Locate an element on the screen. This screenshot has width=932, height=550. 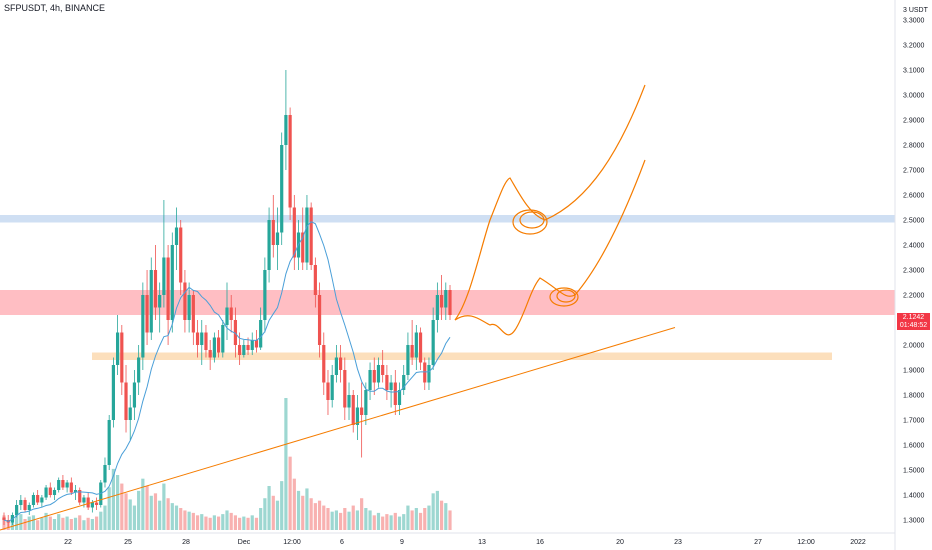
y-tick-label: 1.9000 is located at coordinates (914, 371).